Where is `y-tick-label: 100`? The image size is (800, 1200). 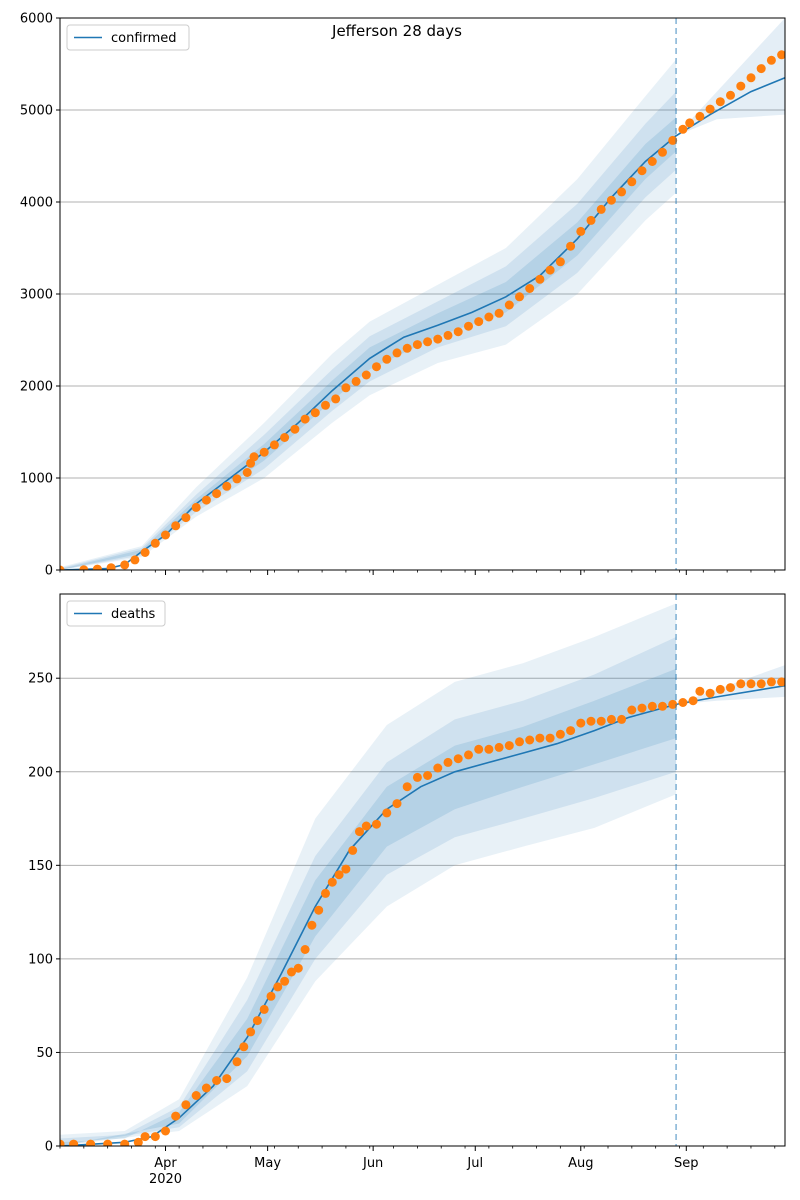
y-tick-label: 100 is located at coordinates (40, 959).